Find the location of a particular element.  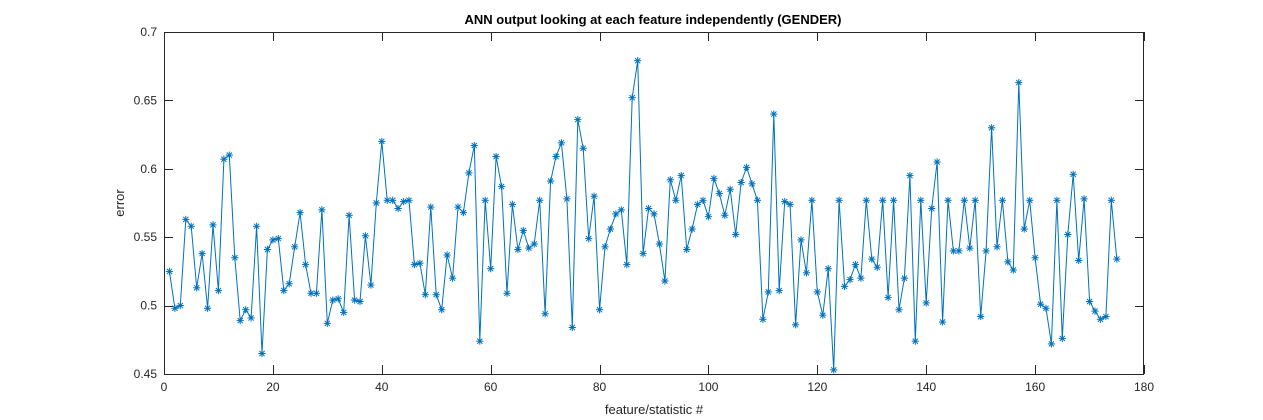

y-tick-label: 0.7 is located at coordinates (148, 32).